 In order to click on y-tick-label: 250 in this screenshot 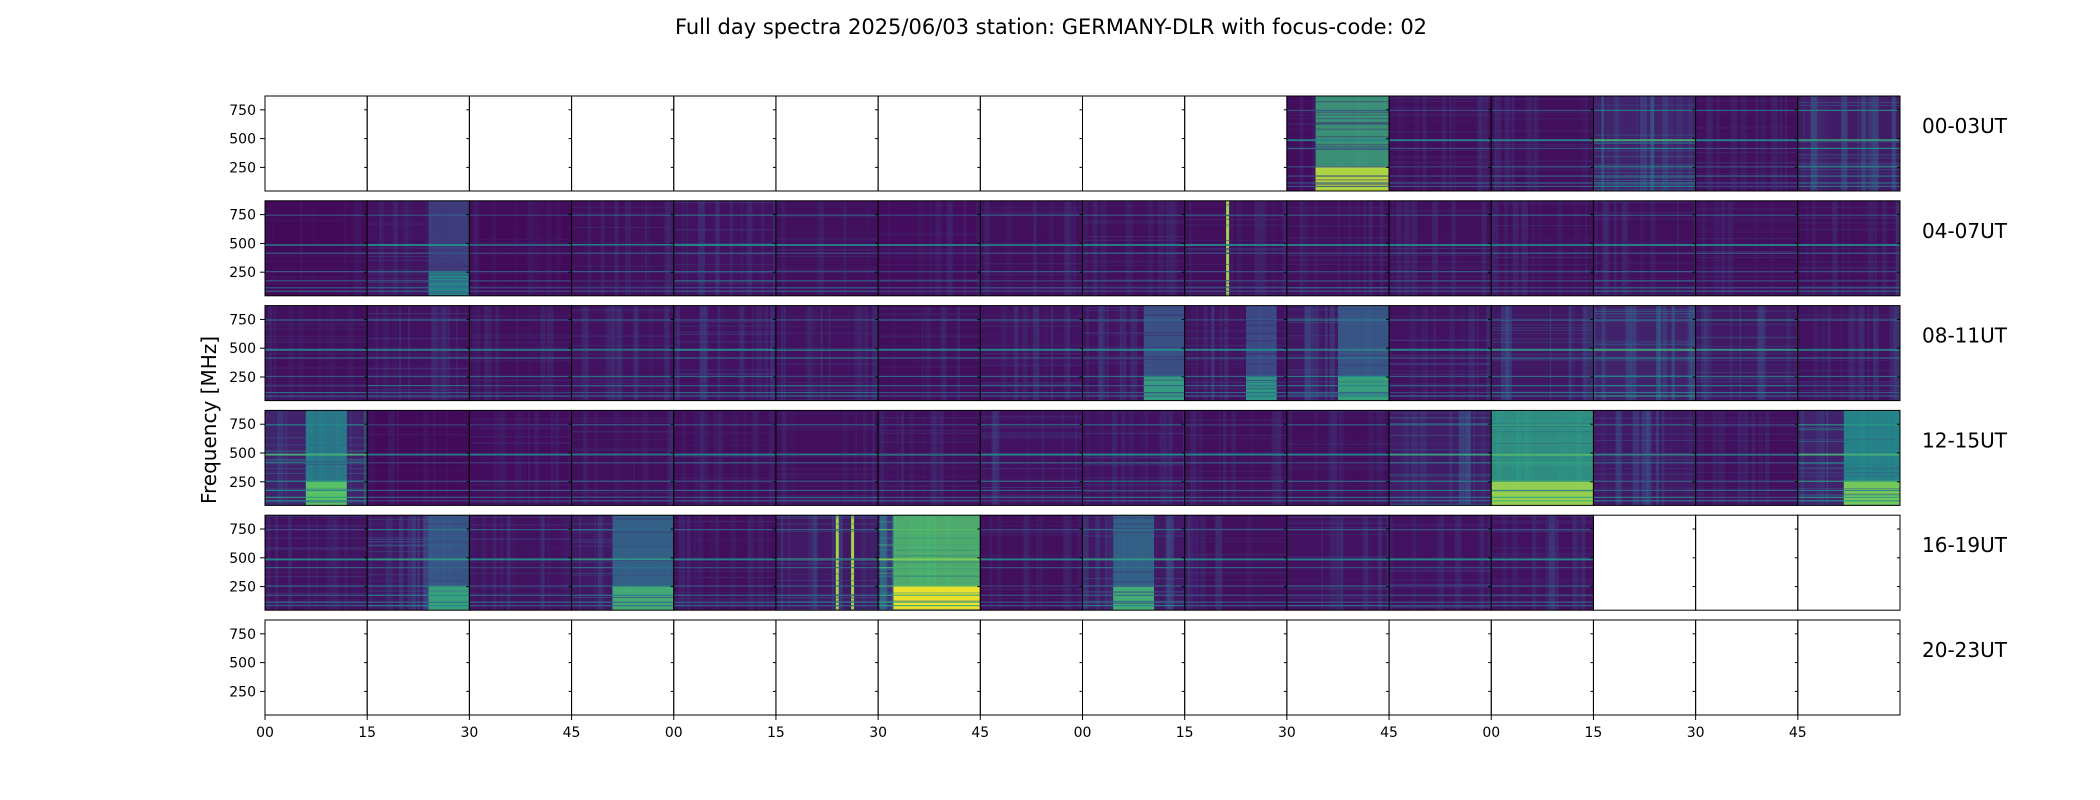, I will do `click(242, 483)`.